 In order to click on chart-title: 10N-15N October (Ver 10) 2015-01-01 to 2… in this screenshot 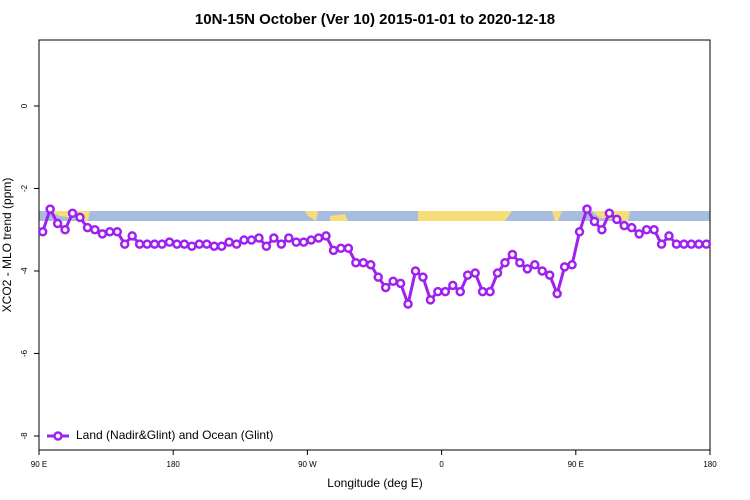, I will do `click(375, 19)`.